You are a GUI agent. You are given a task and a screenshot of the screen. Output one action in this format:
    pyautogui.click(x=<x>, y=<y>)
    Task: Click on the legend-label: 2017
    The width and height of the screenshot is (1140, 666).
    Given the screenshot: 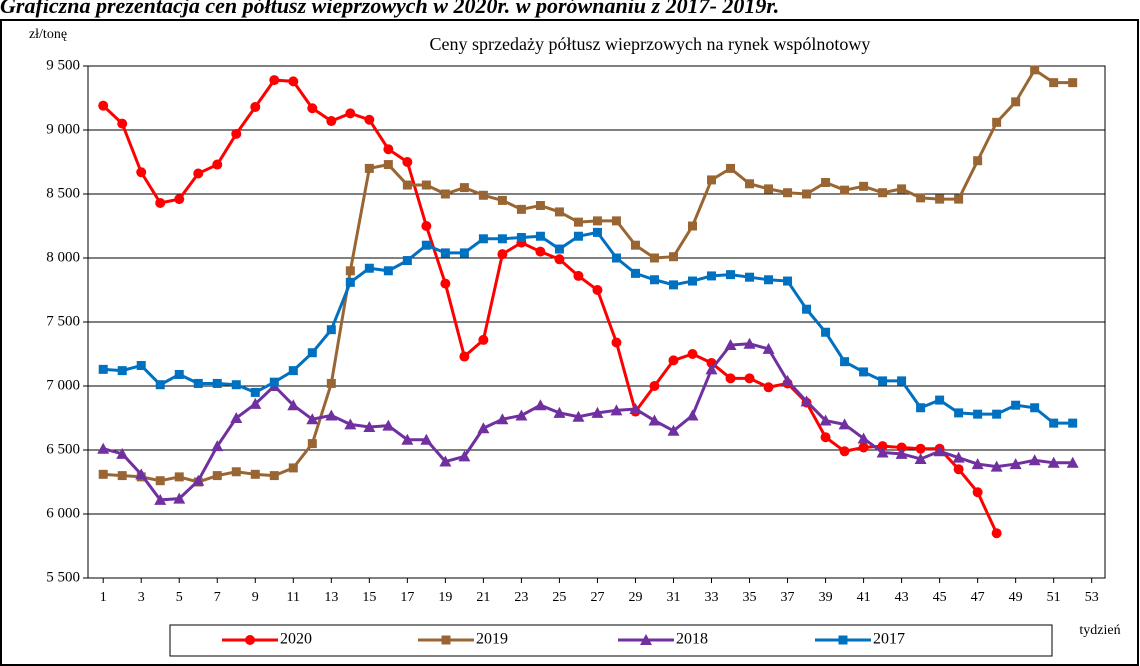 What is the action you would take?
    pyautogui.click(x=889, y=639)
    